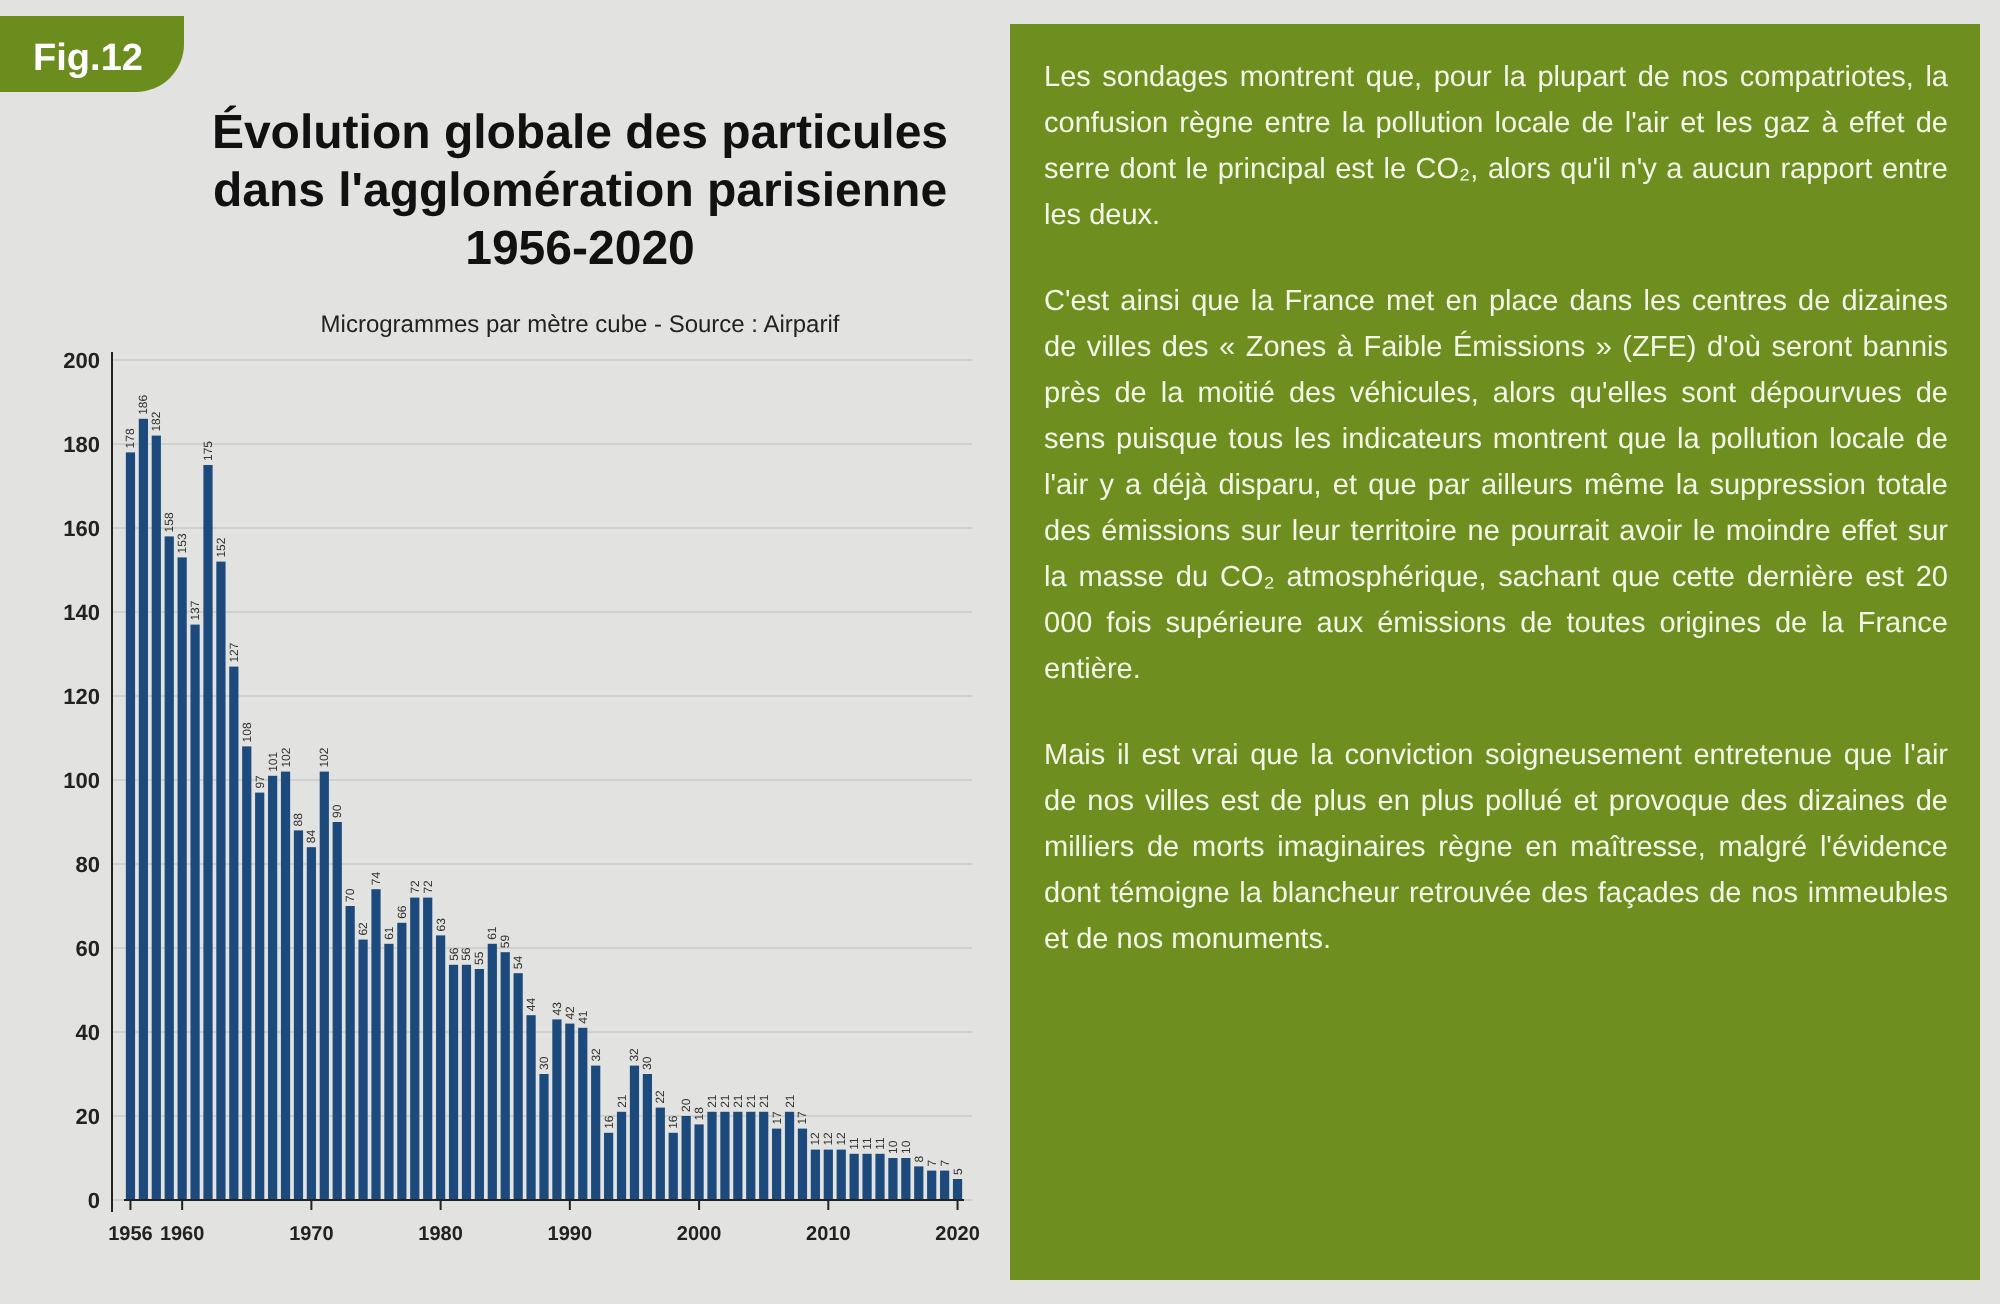  I want to click on chart-title: Évolution globale des particules dans l'agglomération parisienne 1956-2020, so click(580, 191).